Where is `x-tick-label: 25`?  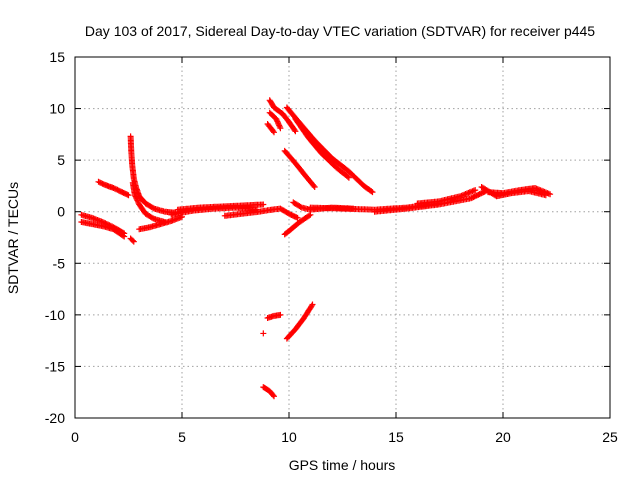
x-tick-label: 25 is located at coordinates (610, 437).